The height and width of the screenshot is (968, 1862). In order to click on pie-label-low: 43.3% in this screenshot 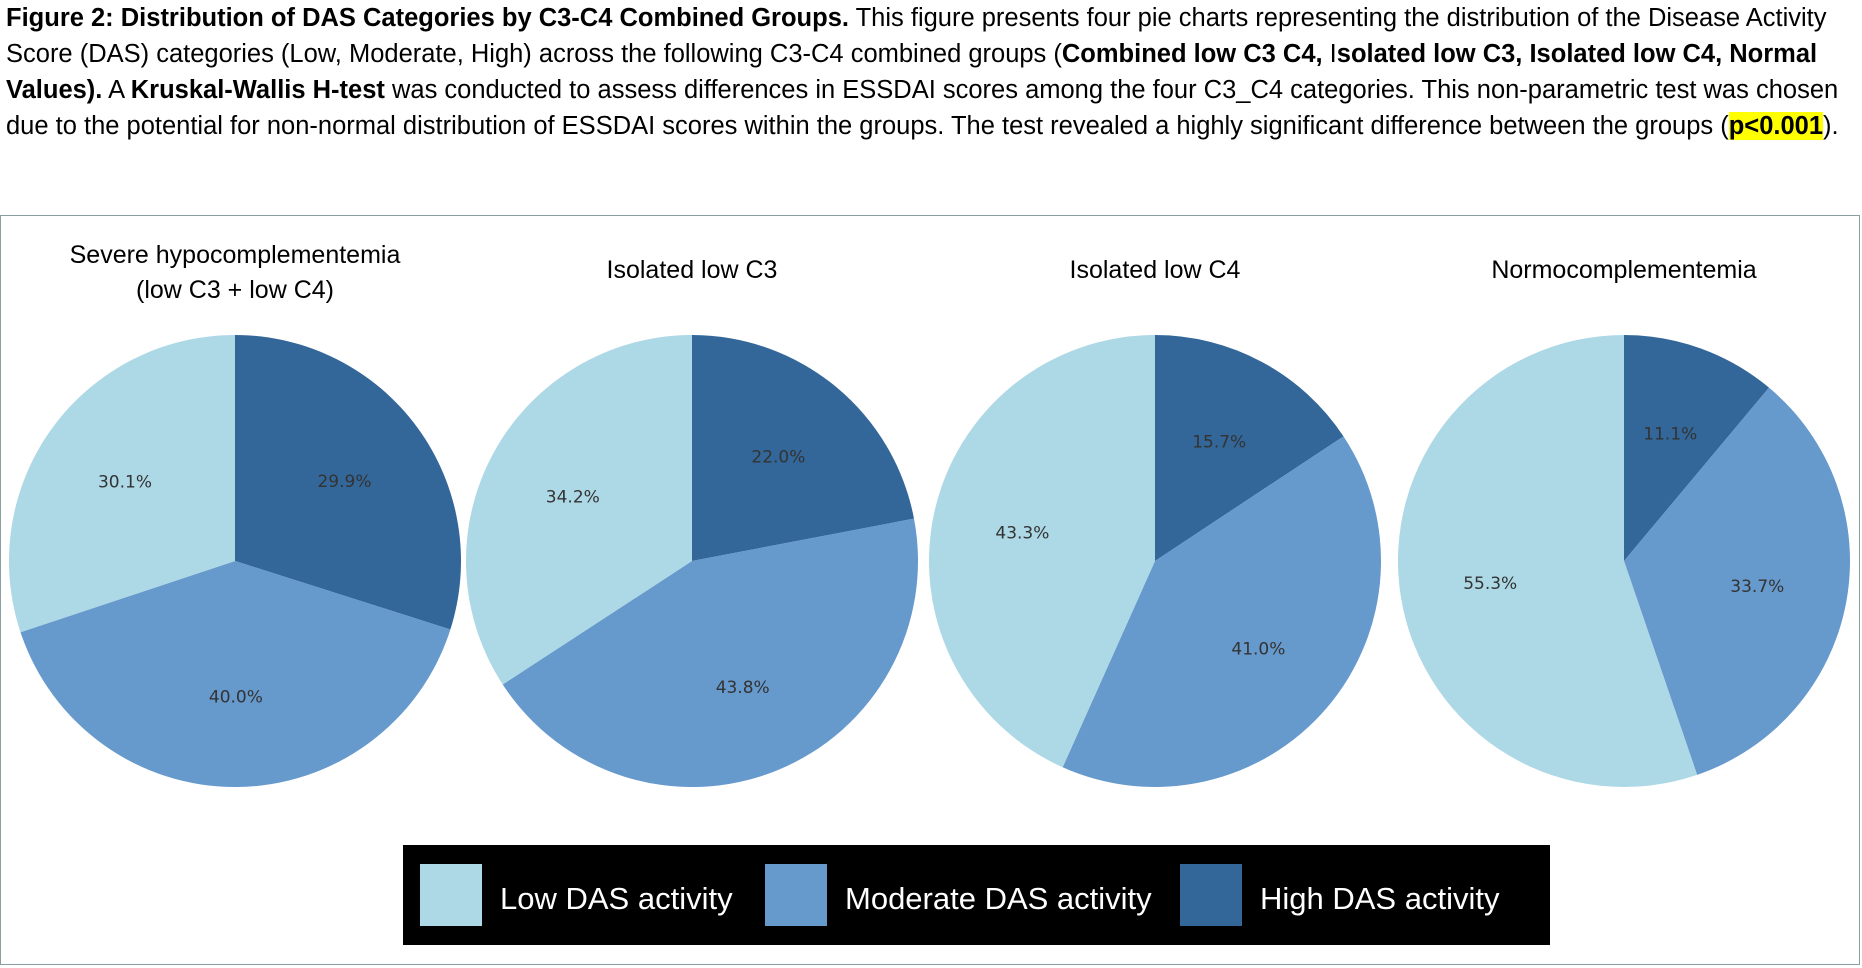, I will do `click(1022, 534)`.